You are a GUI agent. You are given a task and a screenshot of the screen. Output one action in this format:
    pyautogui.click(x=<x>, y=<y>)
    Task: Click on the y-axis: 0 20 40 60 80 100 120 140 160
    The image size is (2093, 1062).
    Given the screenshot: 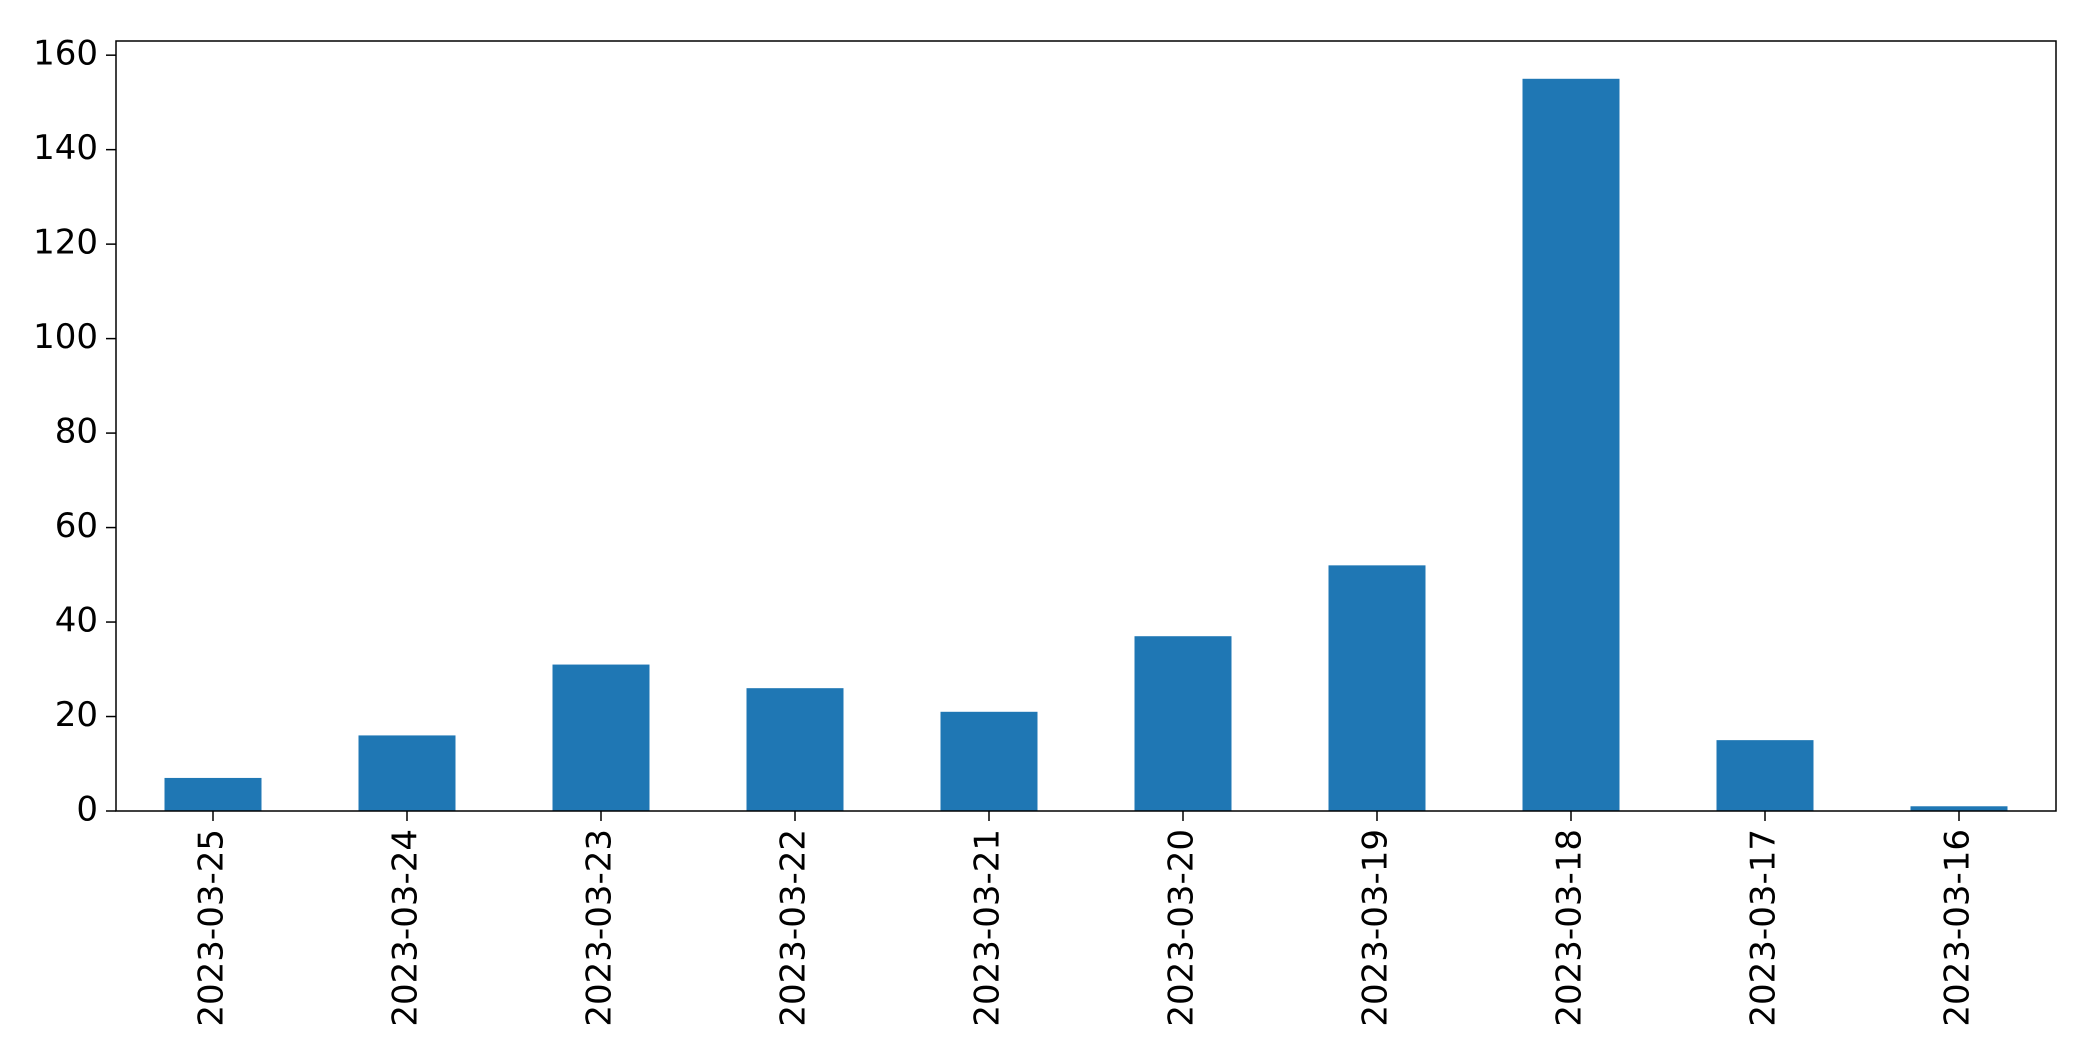 What is the action you would take?
    pyautogui.click(x=74, y=432)
    